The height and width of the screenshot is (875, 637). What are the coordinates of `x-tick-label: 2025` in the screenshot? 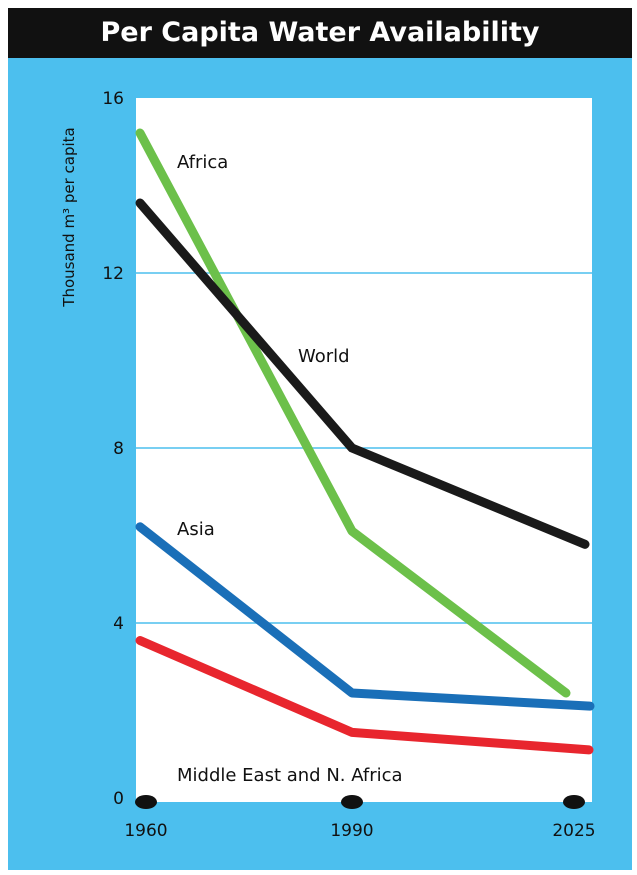 It's located at (573, 831).